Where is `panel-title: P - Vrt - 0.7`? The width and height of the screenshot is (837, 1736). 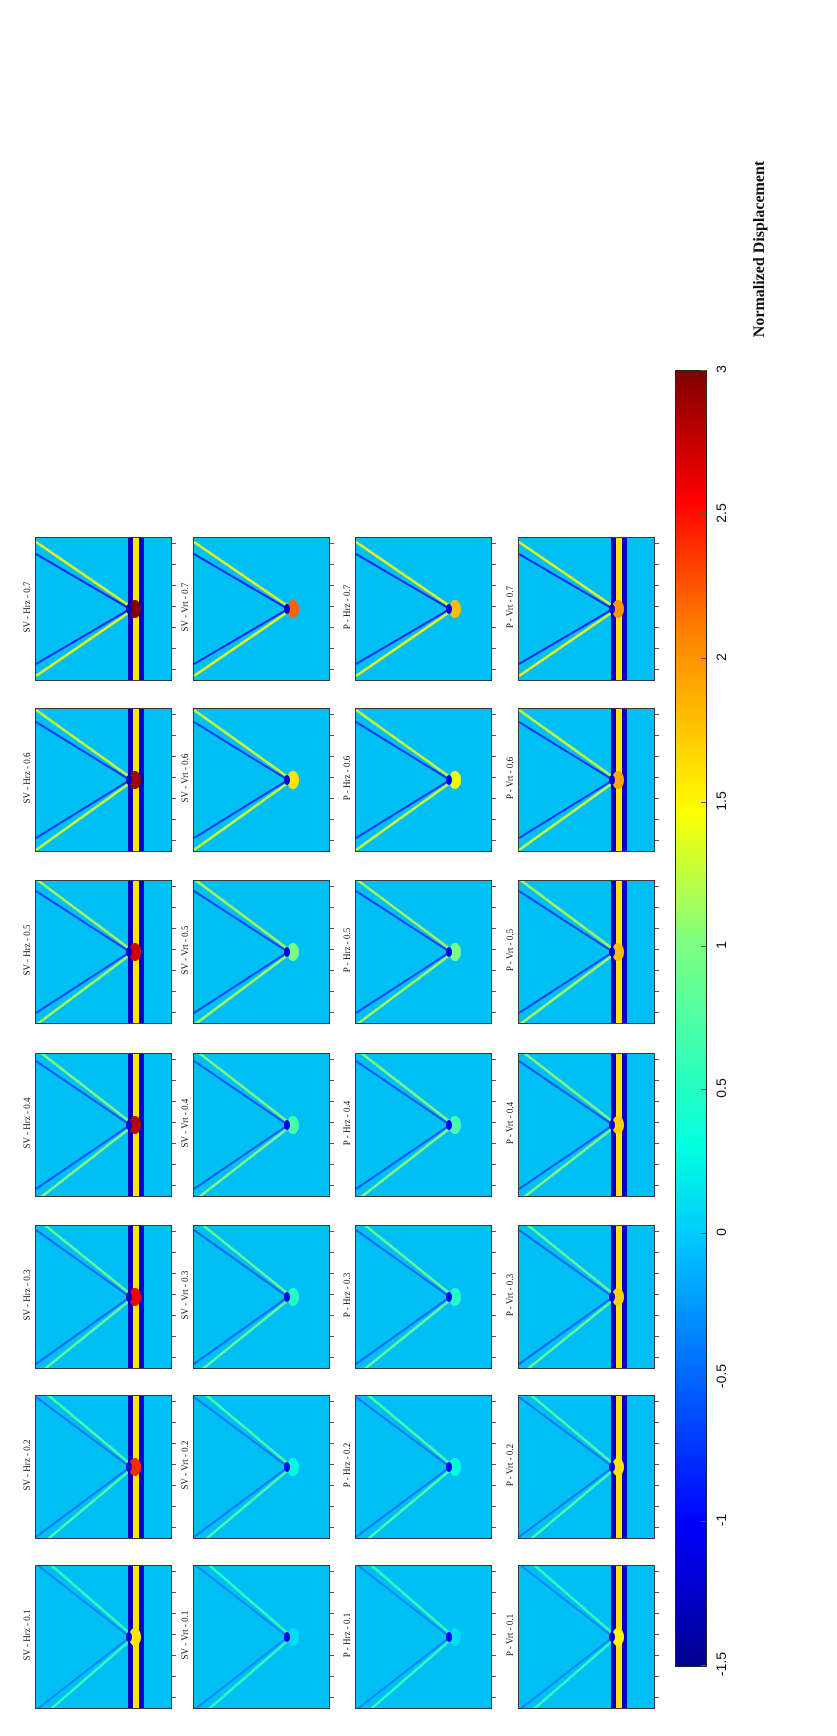
panel-title: P - Vrt - 0.7 is located at coordinates (510, 607).